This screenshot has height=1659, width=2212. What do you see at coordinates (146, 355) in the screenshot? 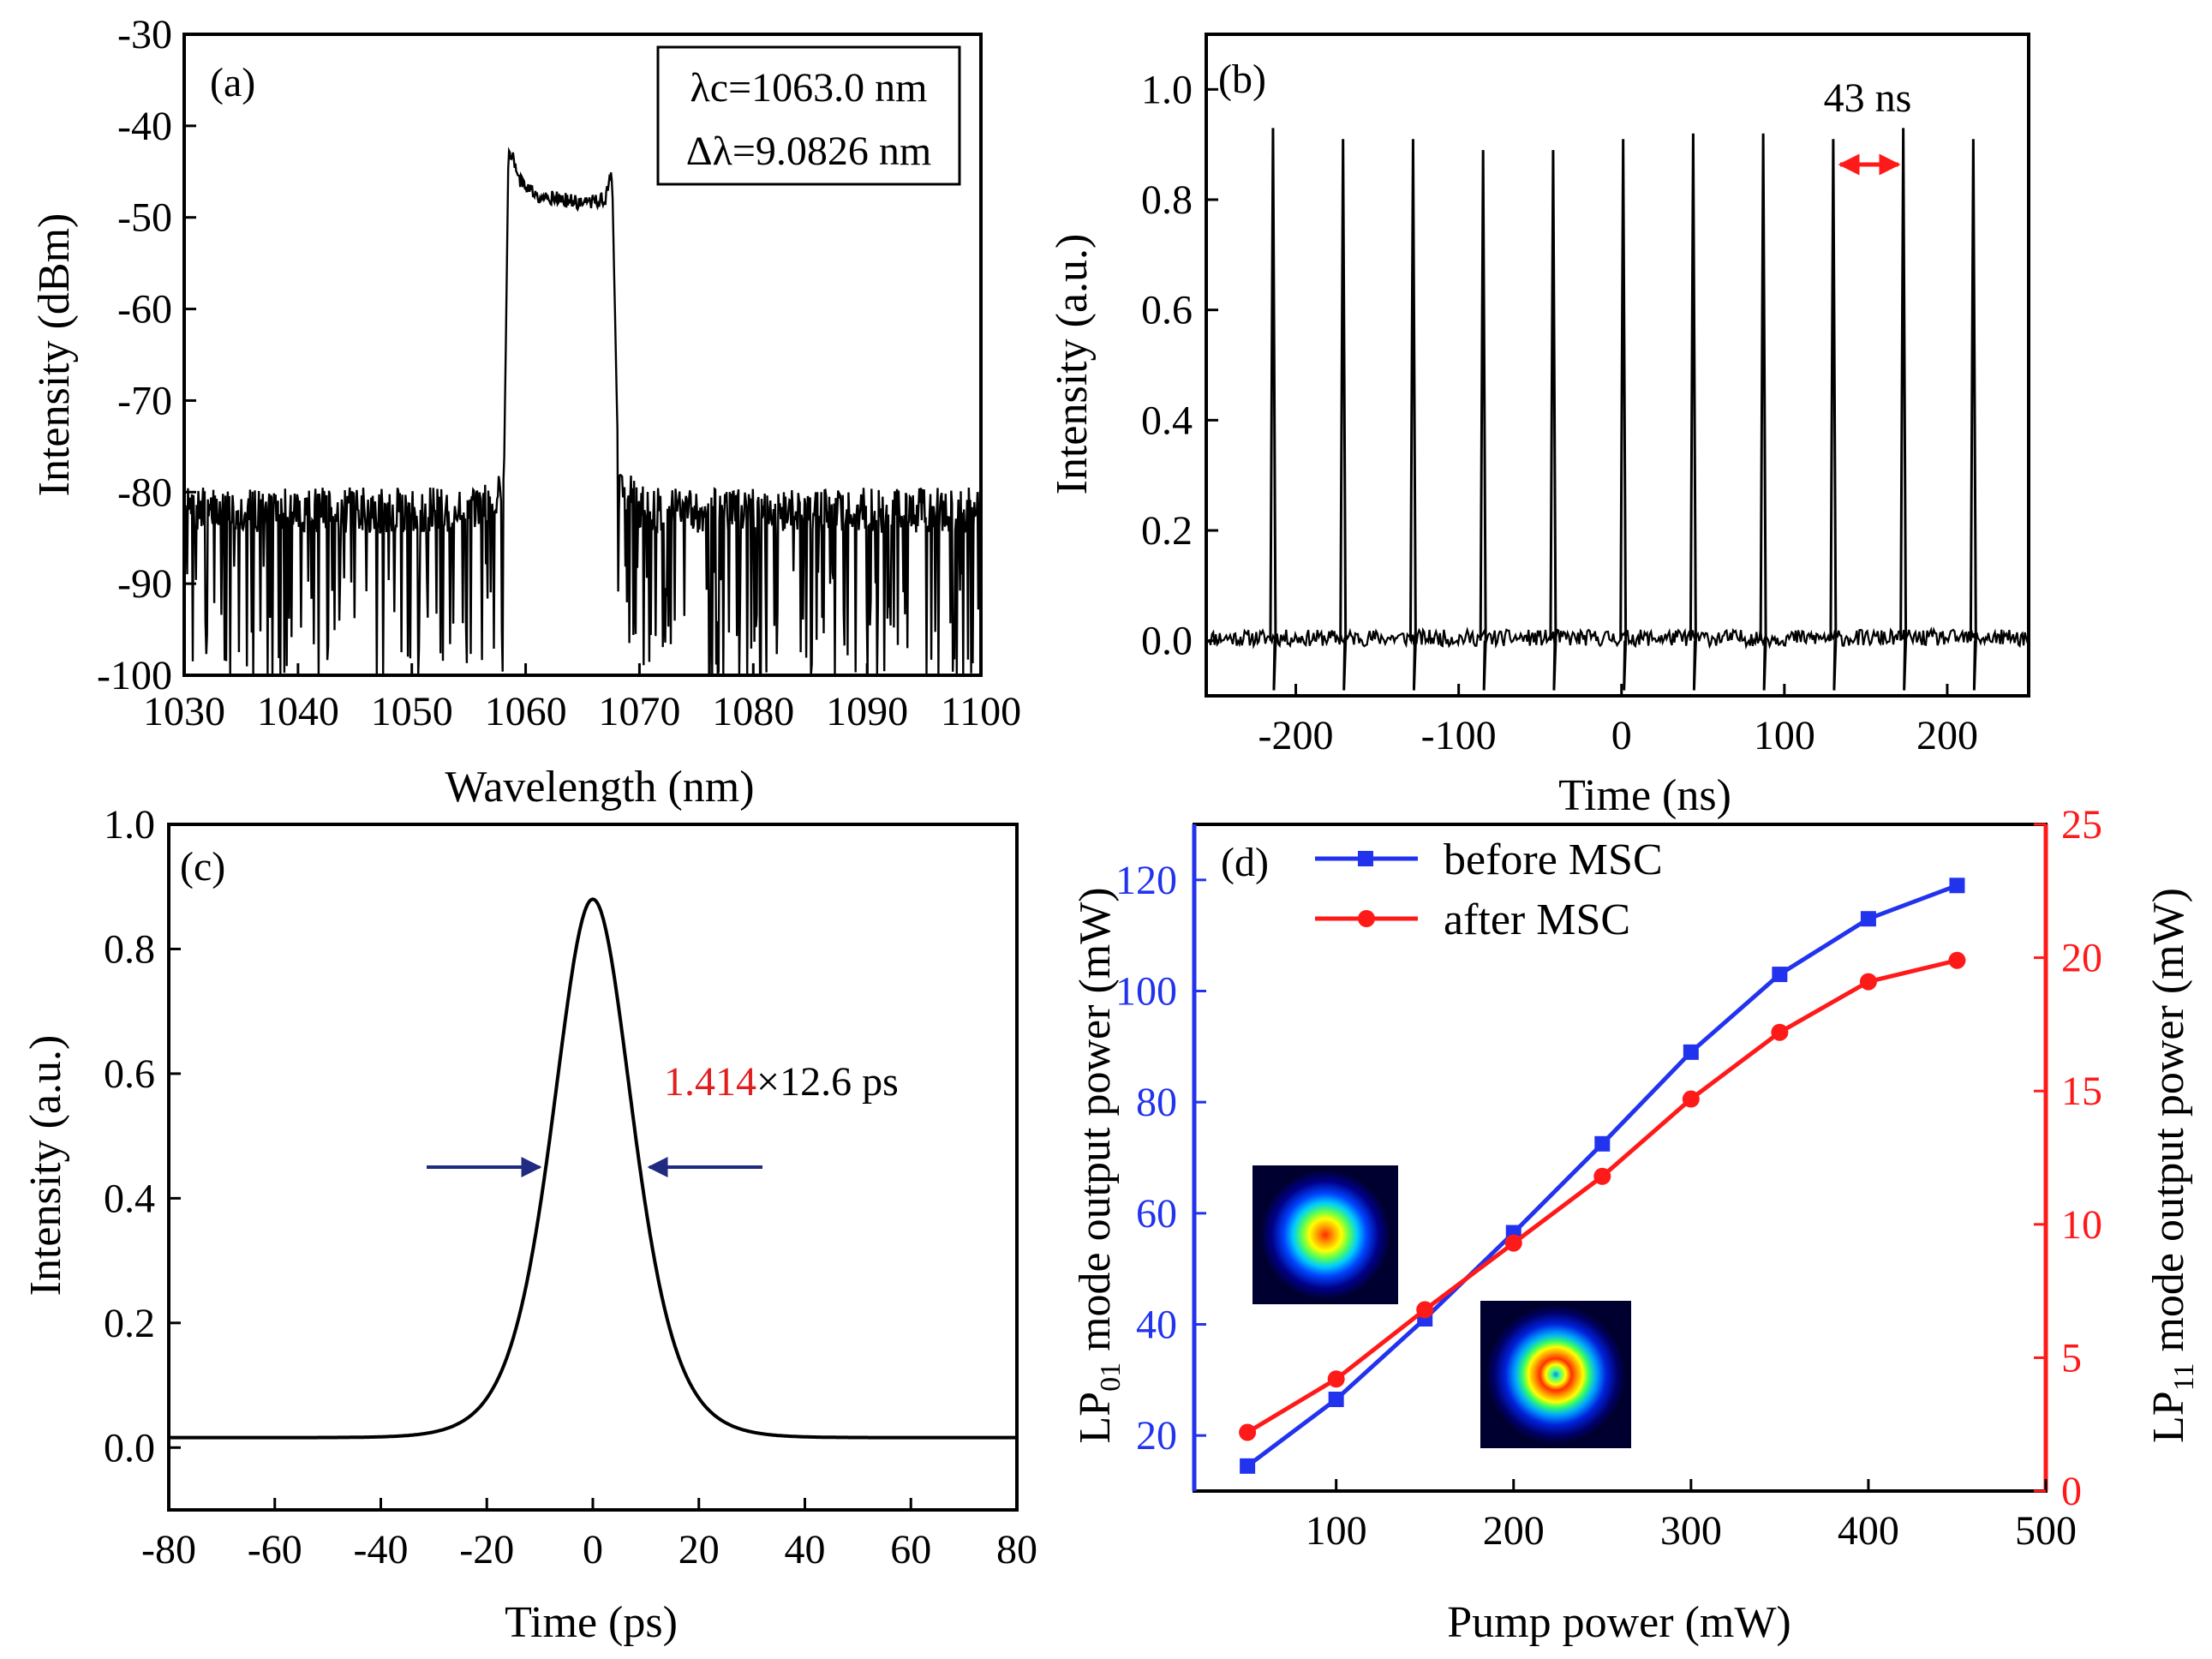
I see `panel-a-y-ticks: -30 -40 -50 -60 -70 -80 -90 -100` at bounding box center [146, 355].